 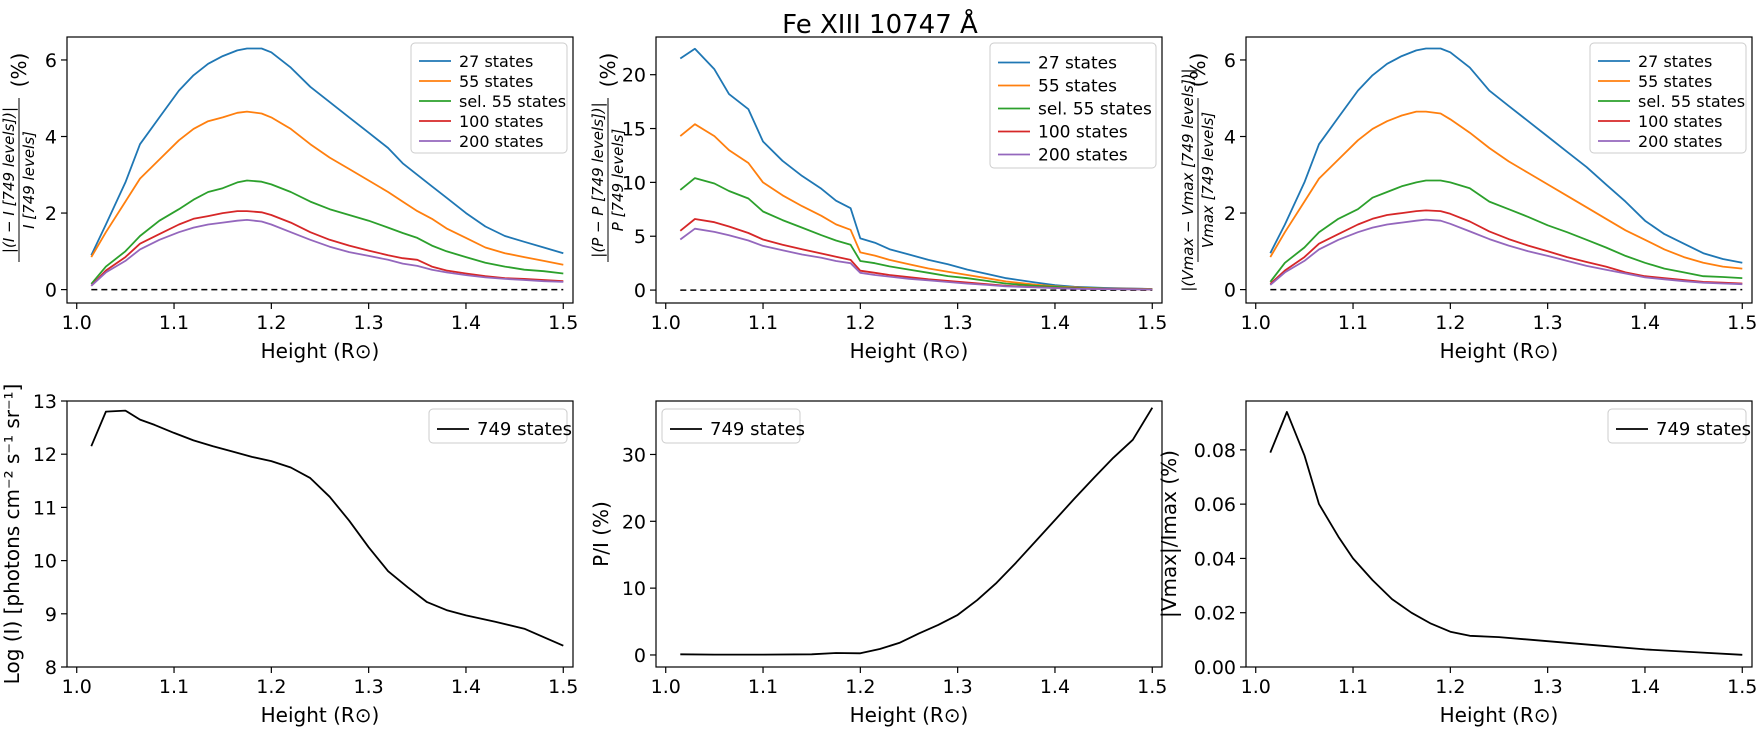 What do you see at coordinates (19, 70) in the screenshot?
I see `y-label-unit: (%)` at bounding box center [19, 70].